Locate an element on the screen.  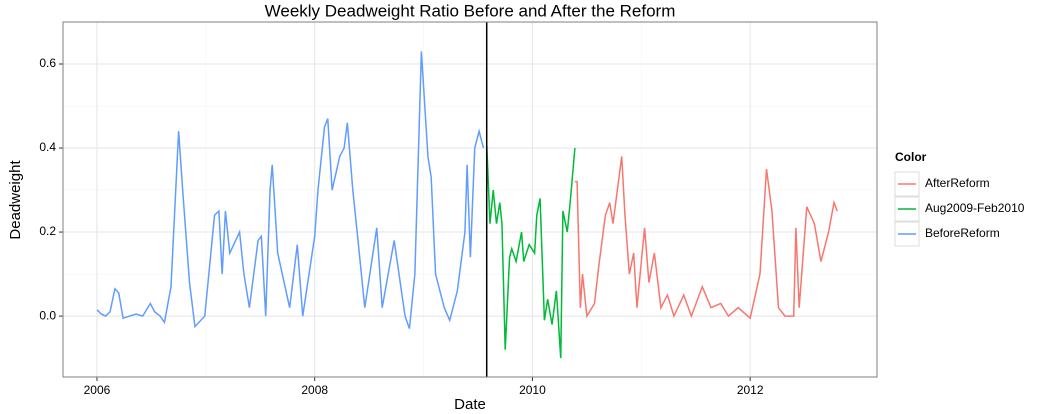
legend-label: BeforeReform is located at coordinates (962, 233).